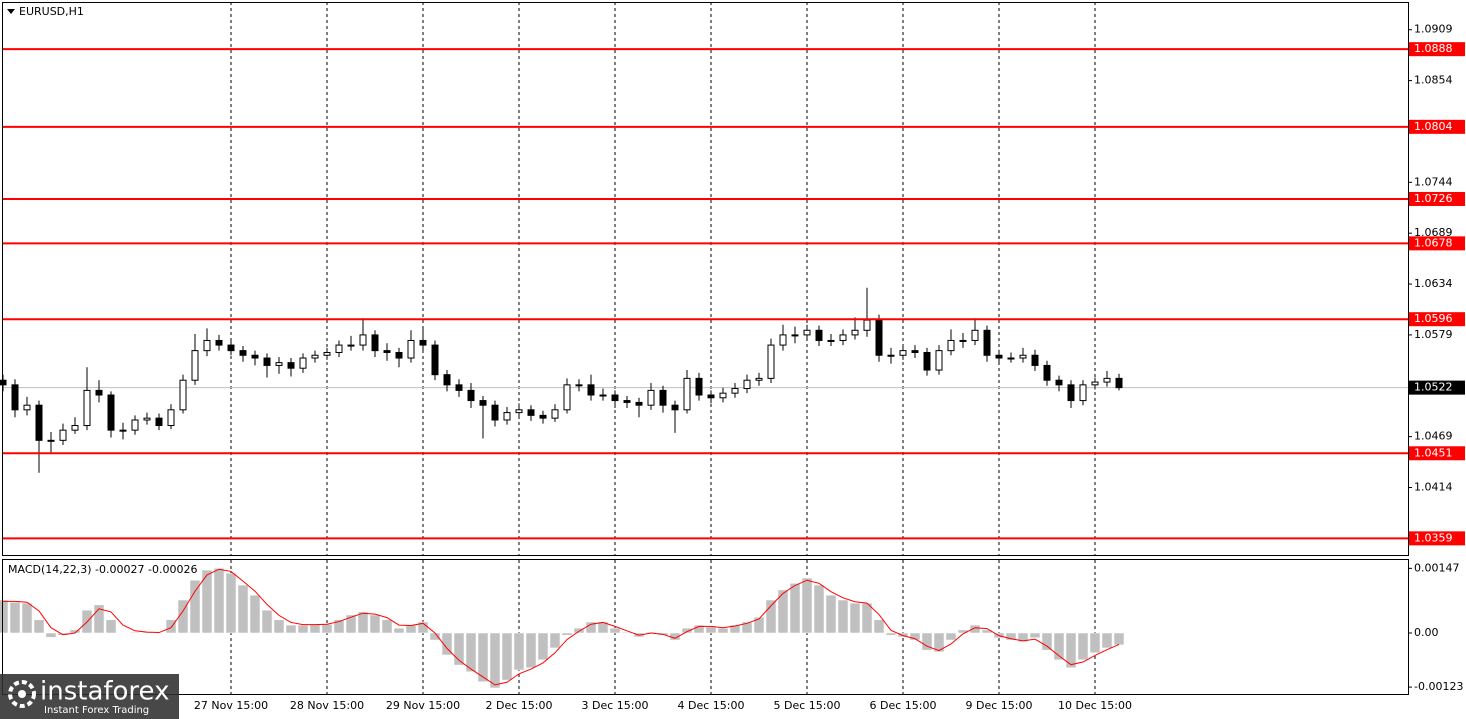  I want to click on macd-signal, so click(561, 627).